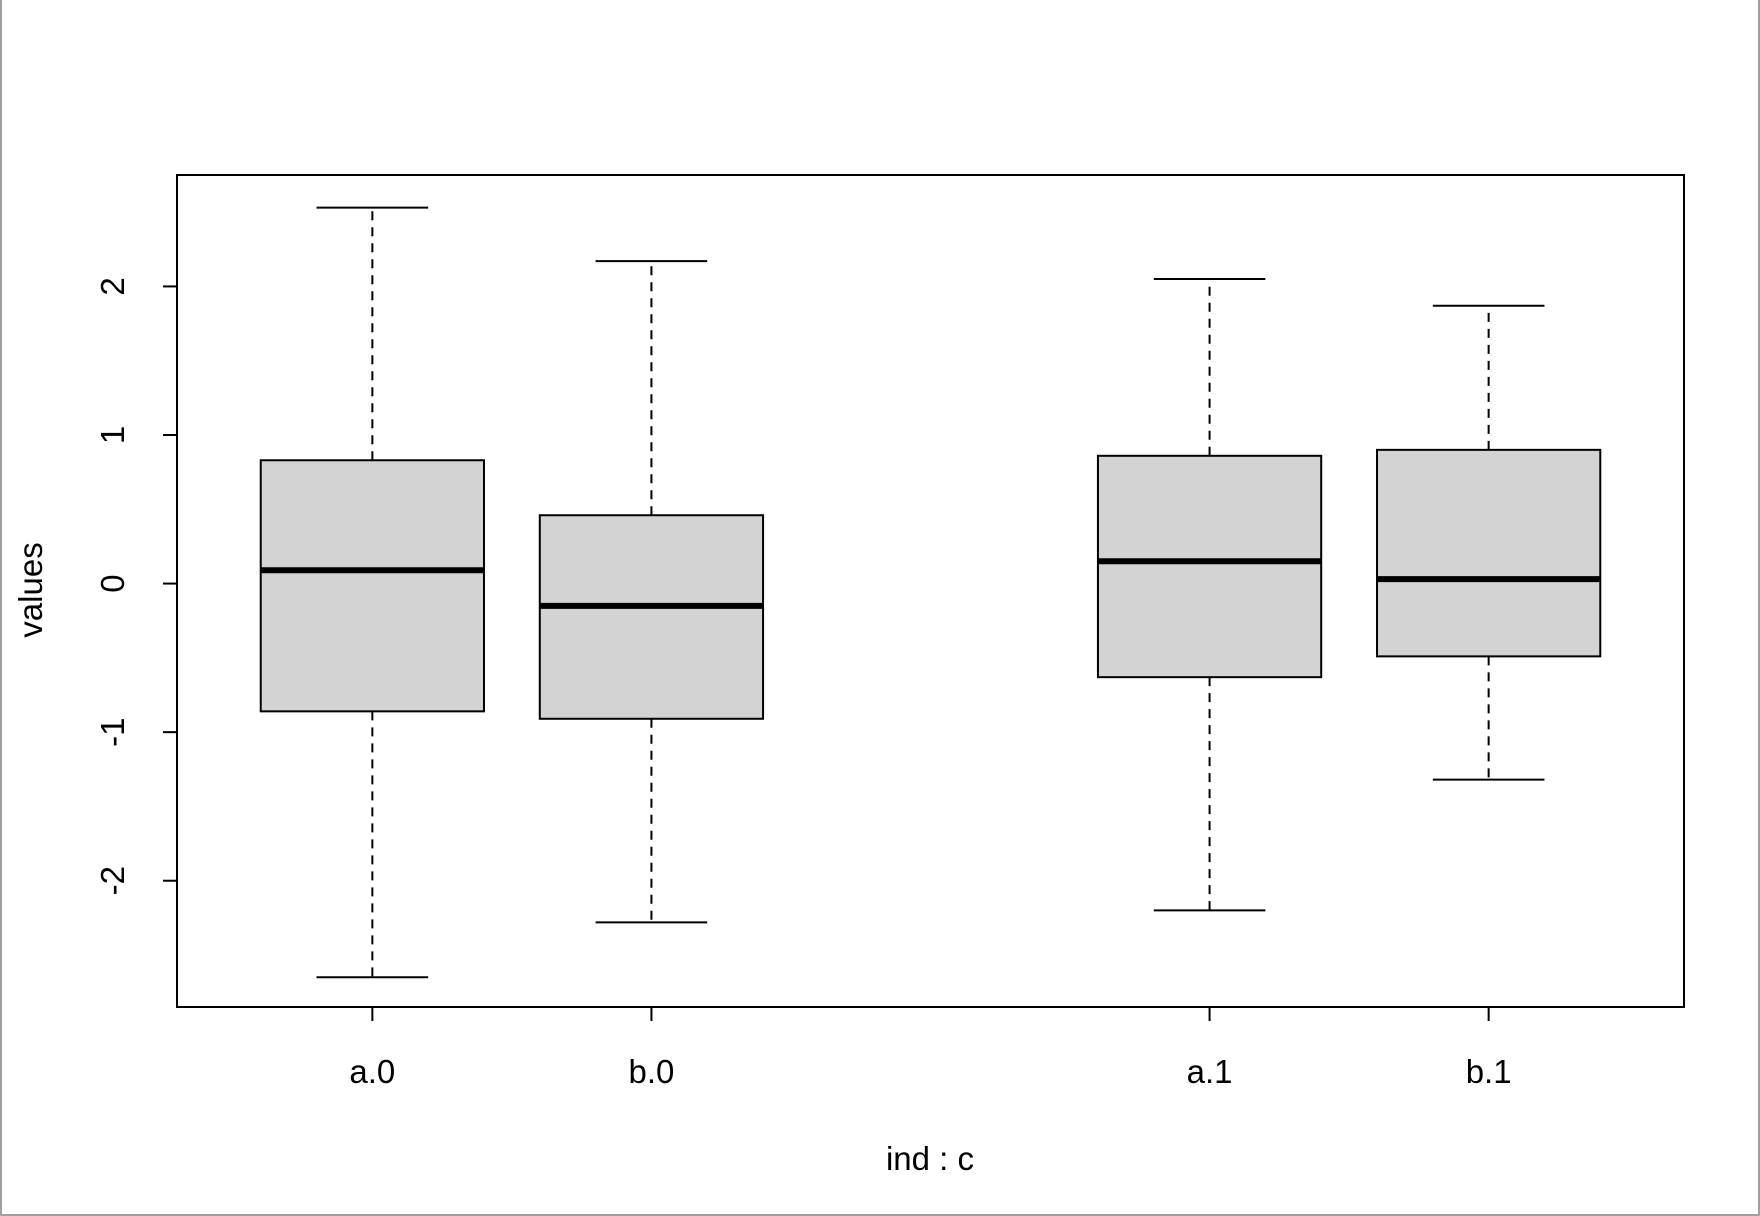 Image resolution: width=1760 pixels, height=1216 pixels. I want to click on box-a.0, so click(372, 586).